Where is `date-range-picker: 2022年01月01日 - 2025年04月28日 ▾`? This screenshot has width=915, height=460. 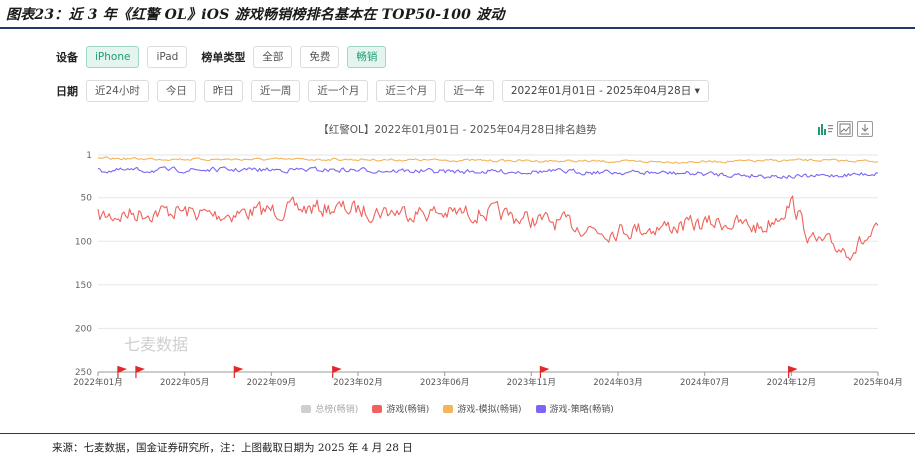
date-range-picker: 2022年01月01日 - 2025年04月28日 ▾ is located at coordinates (605, 91).